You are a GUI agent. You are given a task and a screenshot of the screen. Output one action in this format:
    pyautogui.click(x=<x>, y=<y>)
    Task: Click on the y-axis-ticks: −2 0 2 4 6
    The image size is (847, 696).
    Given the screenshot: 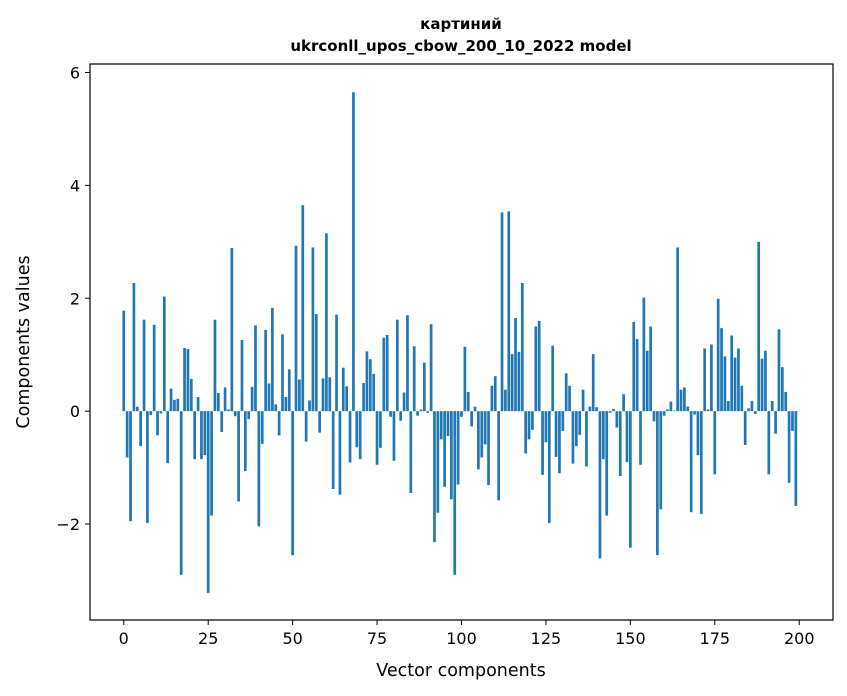 What is the action you would take?
    pyautogui.click(x=73, y=298)
    